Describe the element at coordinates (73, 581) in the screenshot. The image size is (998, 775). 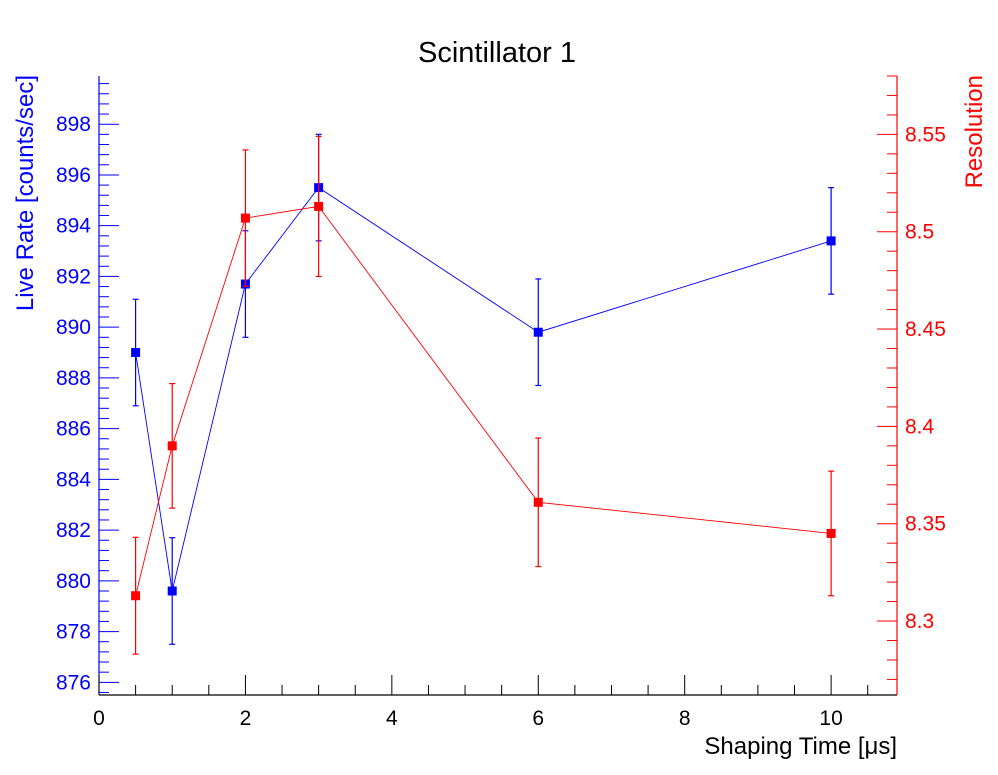
I see `y-left-tick-label: 880` at that location.